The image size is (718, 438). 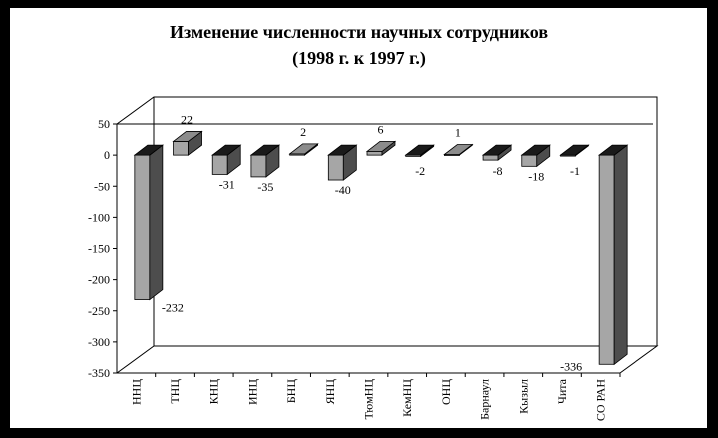 What do you see at coordinates (107, 155) in the screenshot?
I see `y-tick-label: 0` at bounding box center [107, 155].